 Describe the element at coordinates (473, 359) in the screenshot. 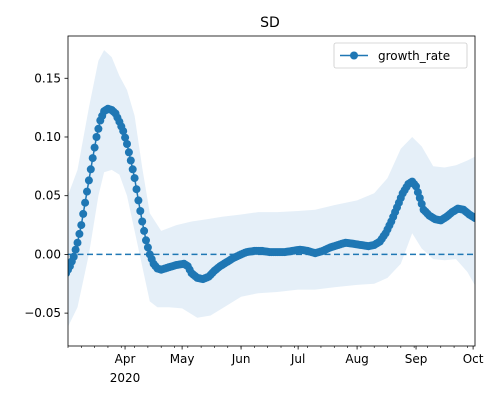

I see `x-tick-label: Oct` at that location.